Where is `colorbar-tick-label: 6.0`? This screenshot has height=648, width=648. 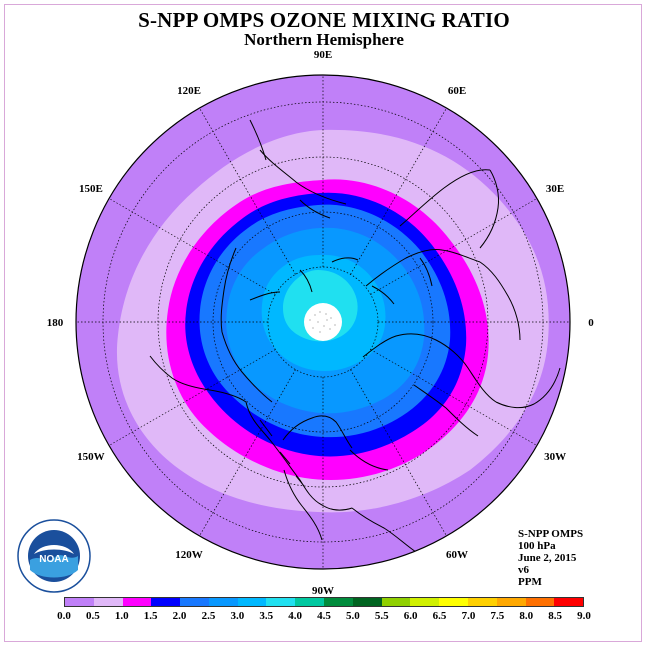
colorbar-tick-label: 6.0 is located at coordinates (410, 616).